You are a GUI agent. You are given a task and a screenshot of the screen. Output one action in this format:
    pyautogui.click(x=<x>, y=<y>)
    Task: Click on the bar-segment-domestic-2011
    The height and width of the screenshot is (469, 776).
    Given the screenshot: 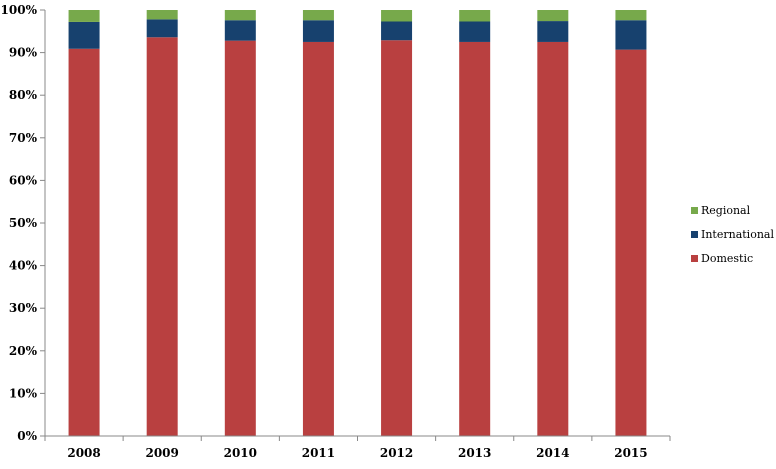 What is the action you would take?
    pyautogui.click(x=318, y=238)
    